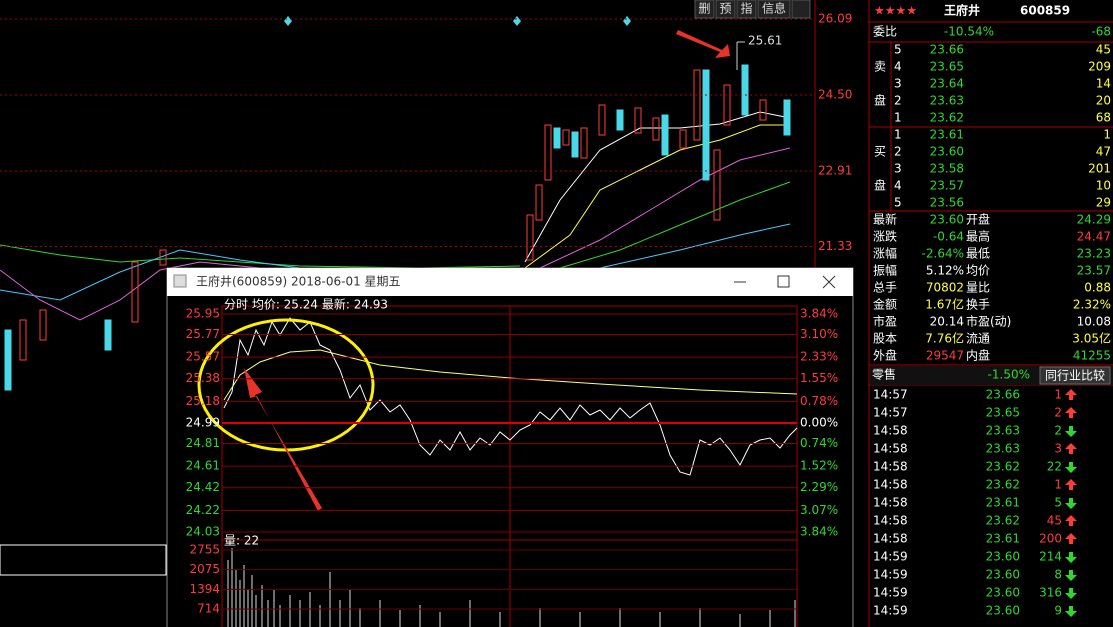 The height and width of the screenshot is (627, 1113). What do you see at coordinates (783, 281) in the screenshot?
I see `maximize-button` at bounding box center [783, 281].